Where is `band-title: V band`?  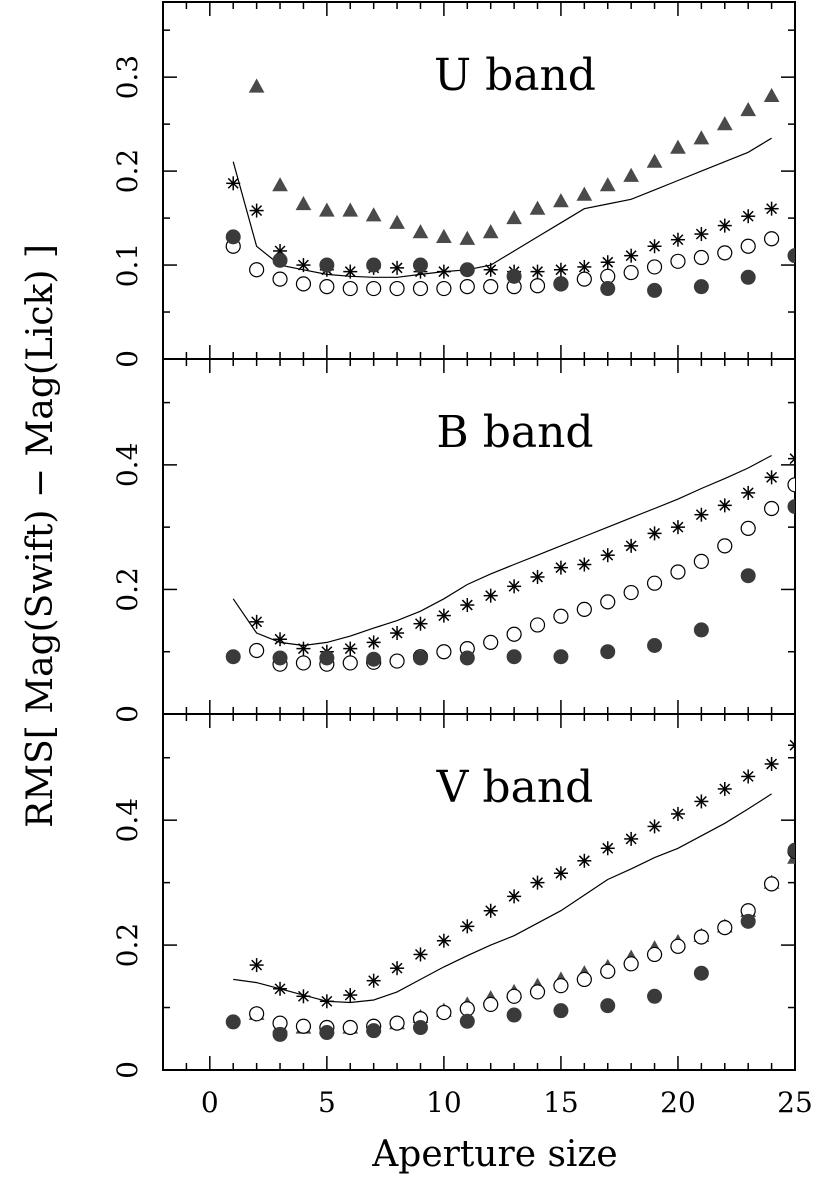 band-title: V band is located at coordinates (515, 787).